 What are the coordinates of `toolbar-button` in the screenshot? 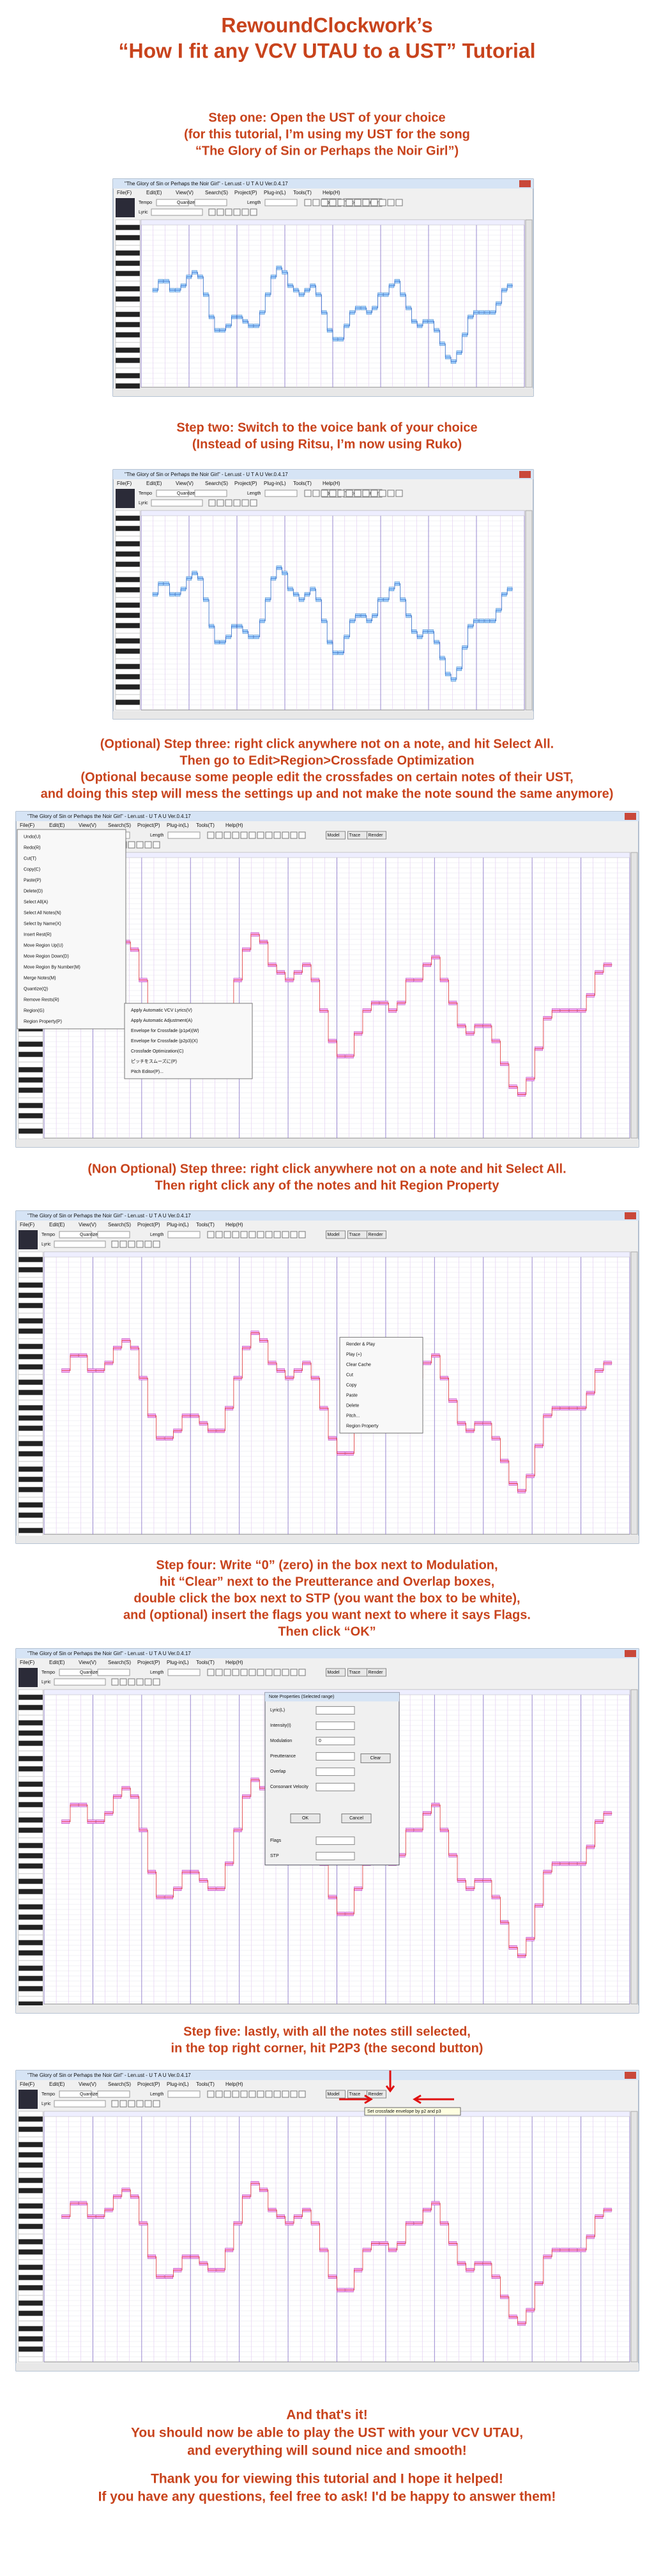 It's located at (377, 1234).